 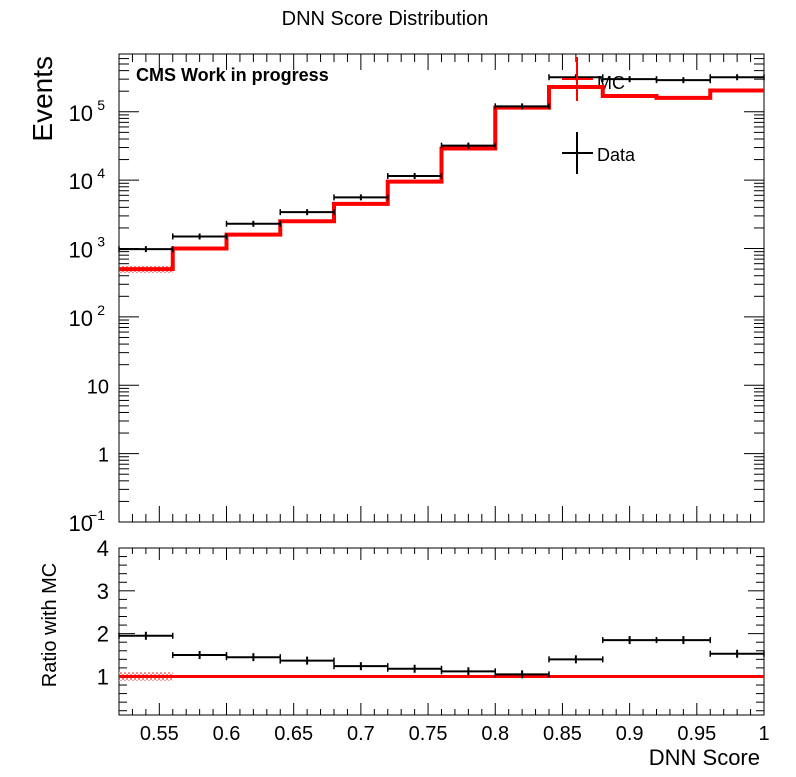 I want to click on x-tick-label: 0.9, so click(x=630, y=734).